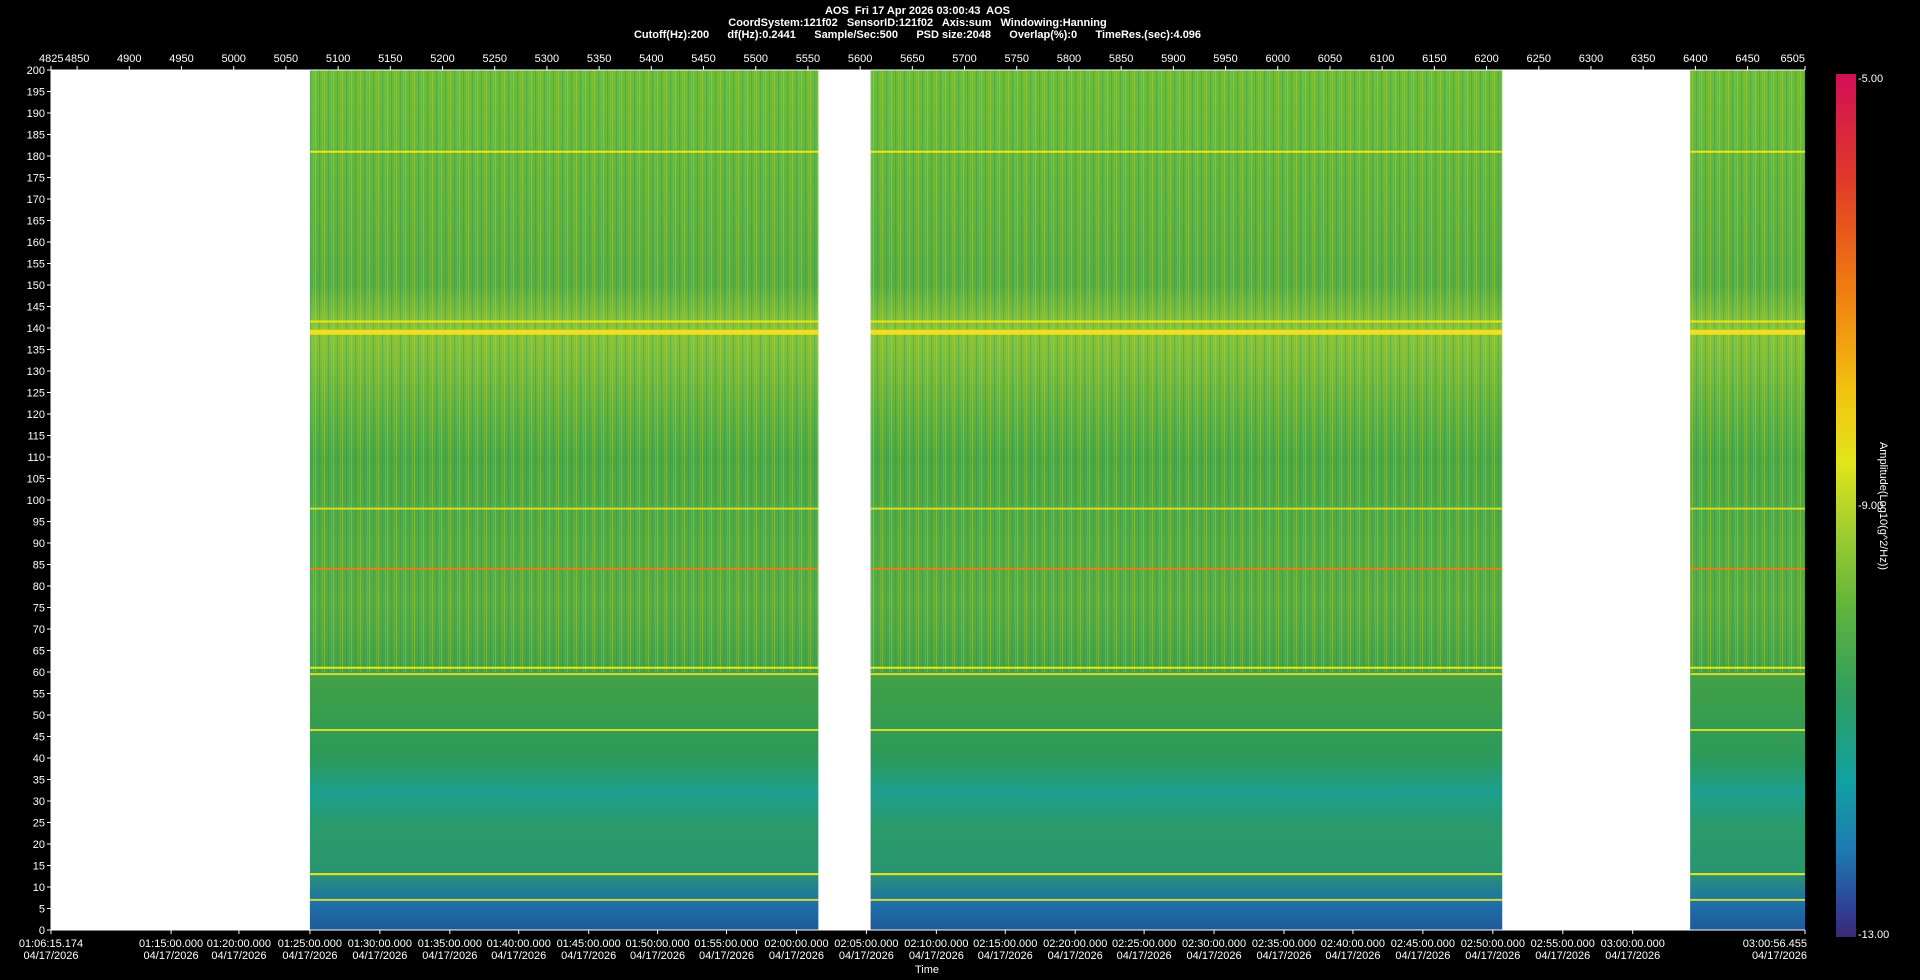 This screenshot has width=1920, height=980. Describe the element at coordinates (36, 329) in the screenshot. I see `y-tick-label: 140` at that location.